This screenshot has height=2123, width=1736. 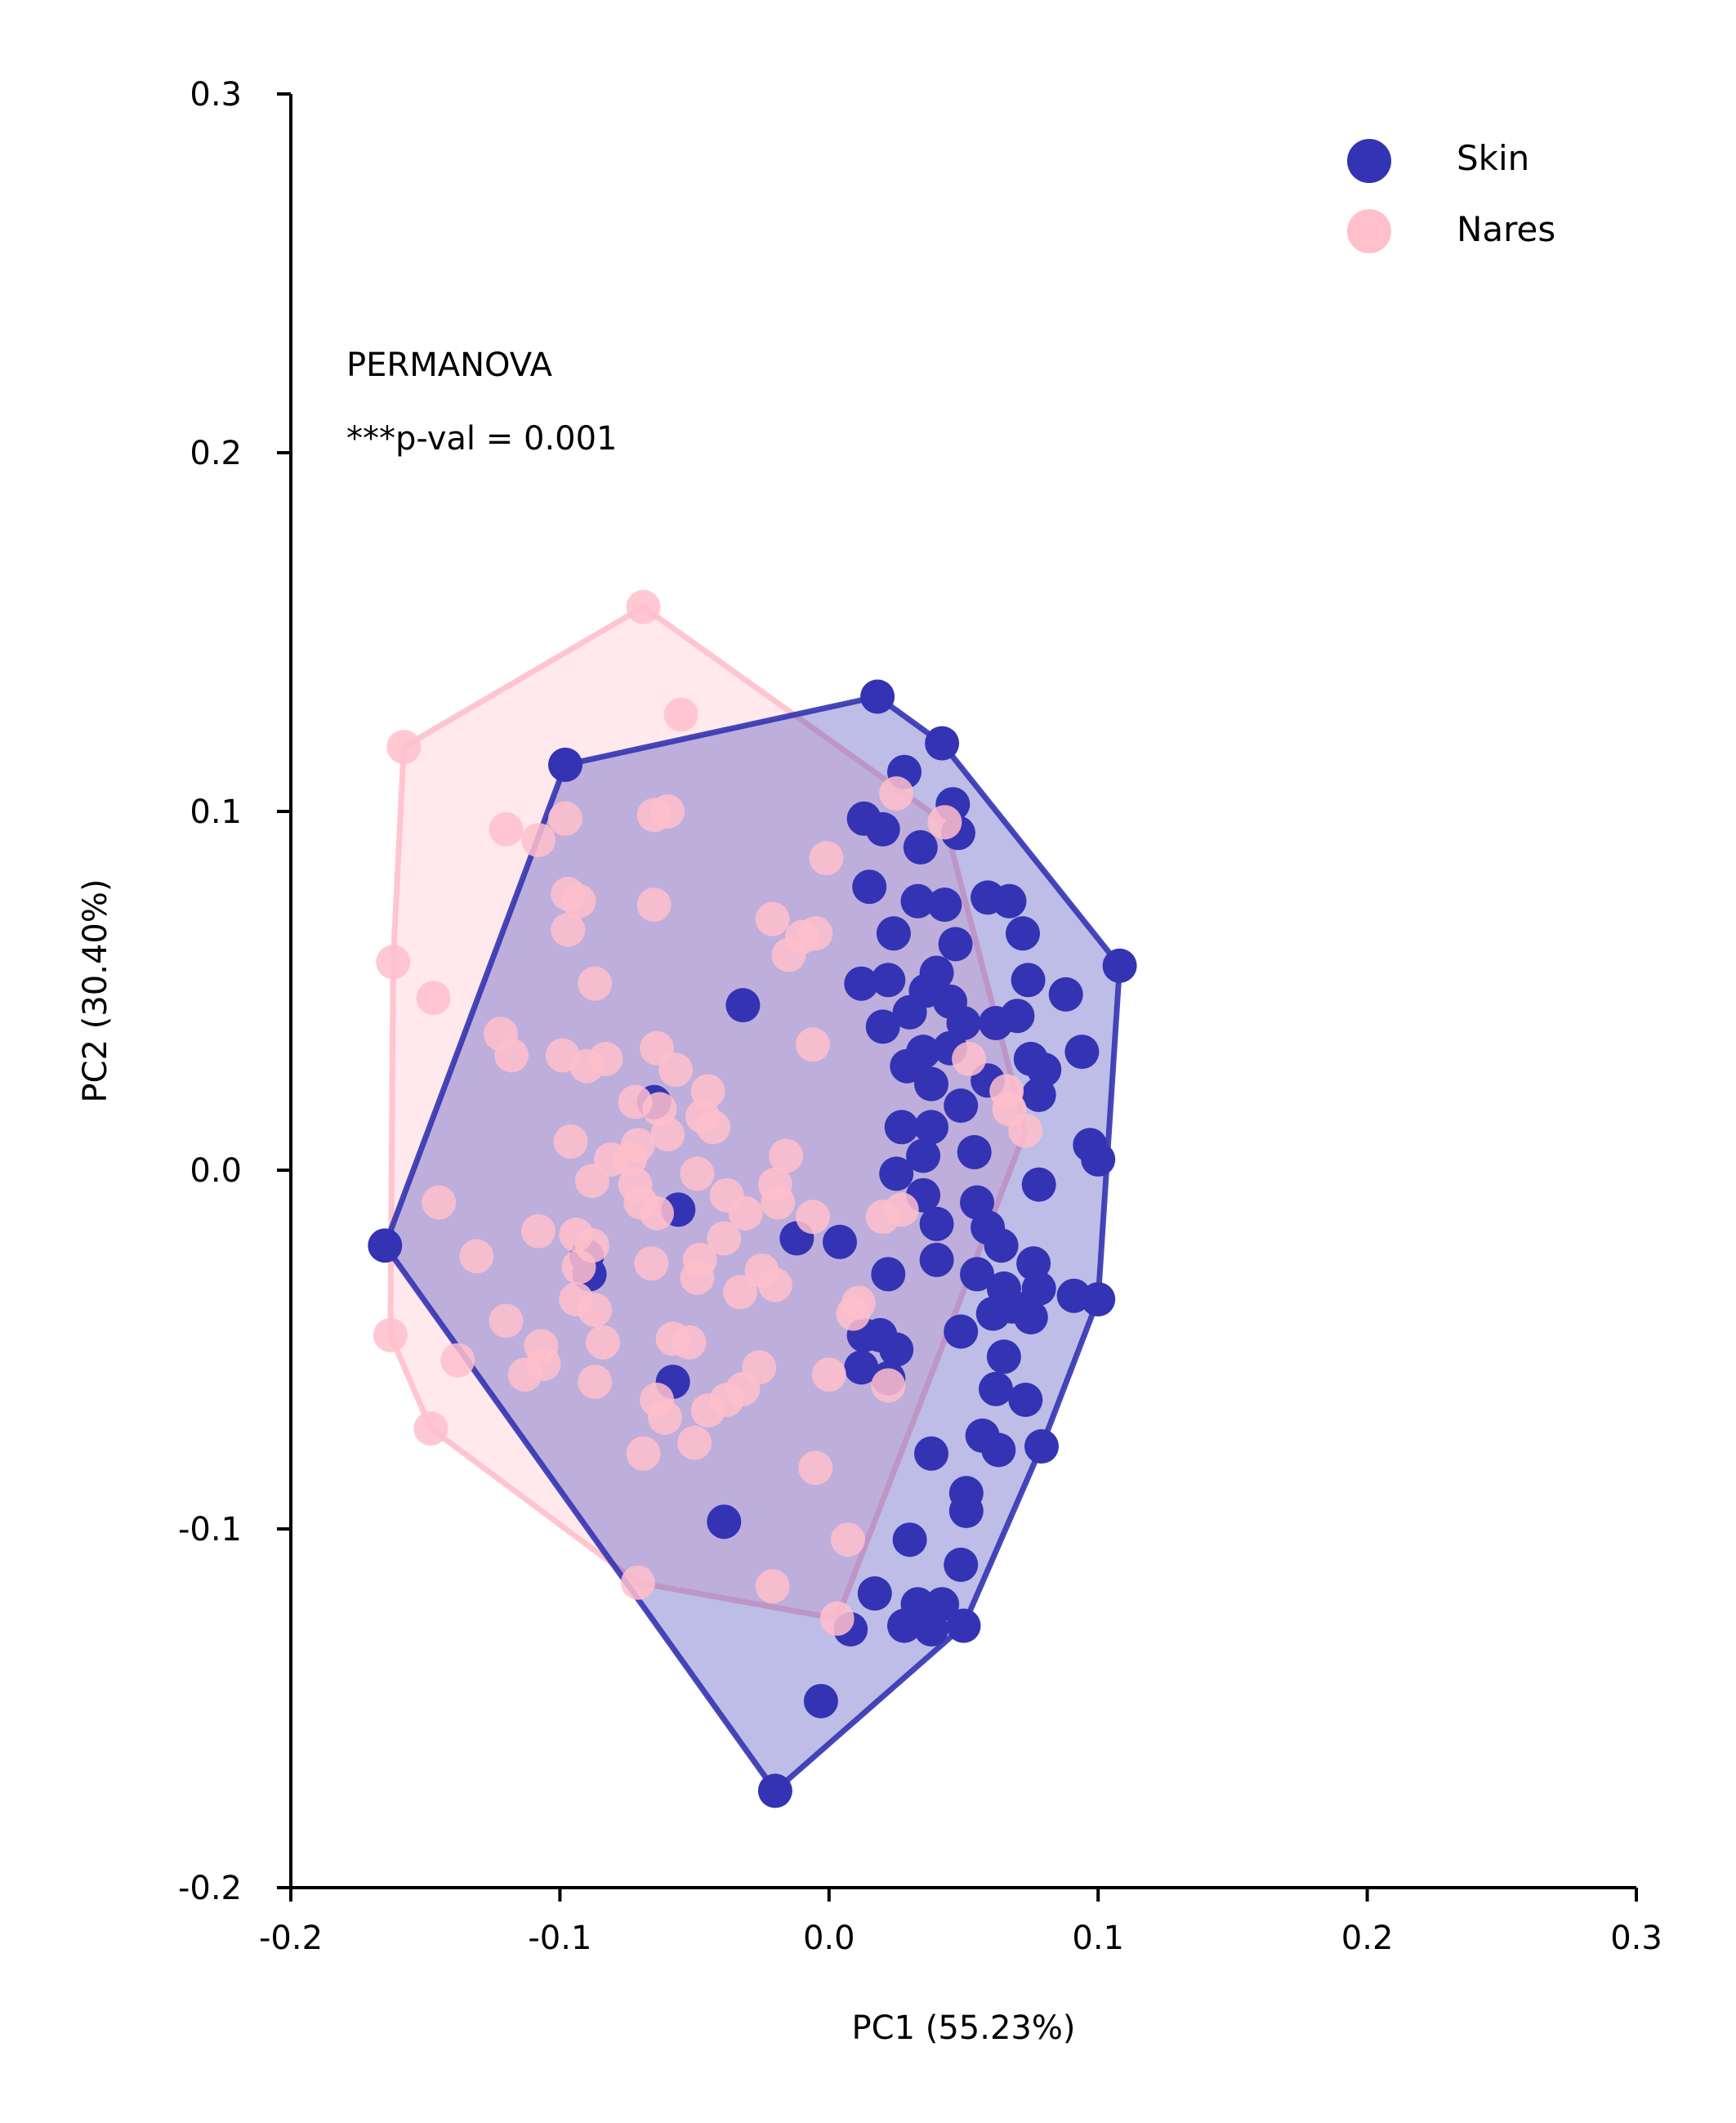 I want to click on x-tick-label: 0.3, so click(x=1636, y=1939).